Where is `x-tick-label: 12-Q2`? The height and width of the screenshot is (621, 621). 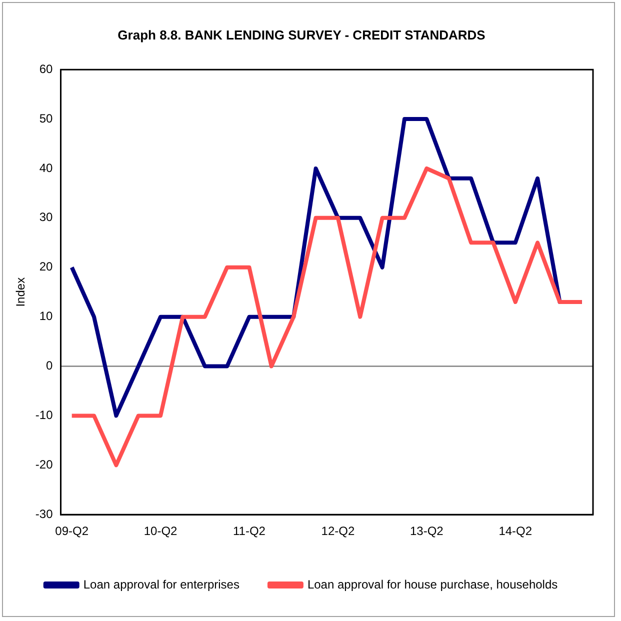 x-tick-label: 12-Q2 is located at coordinates (338, 531).